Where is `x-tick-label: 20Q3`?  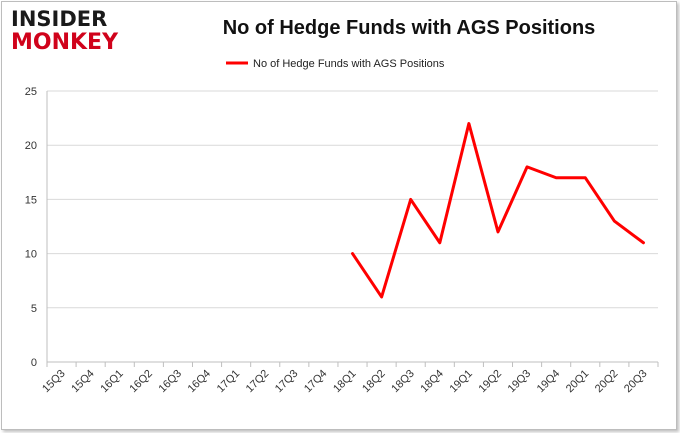 x-tick-label: 20Q3 is located at coordinates (636, 382).